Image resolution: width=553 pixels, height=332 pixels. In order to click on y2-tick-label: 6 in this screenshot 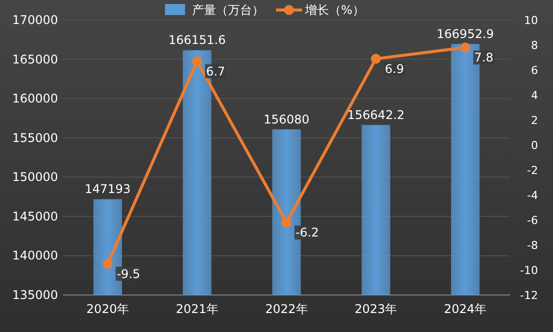, I will do `click(534, 70)`.